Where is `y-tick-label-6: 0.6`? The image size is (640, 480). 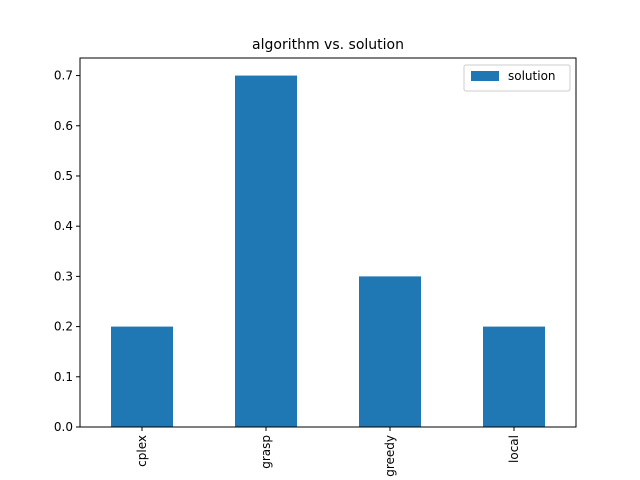
y-tick-label-6: 0.6 is located at coordinates (63, 126).